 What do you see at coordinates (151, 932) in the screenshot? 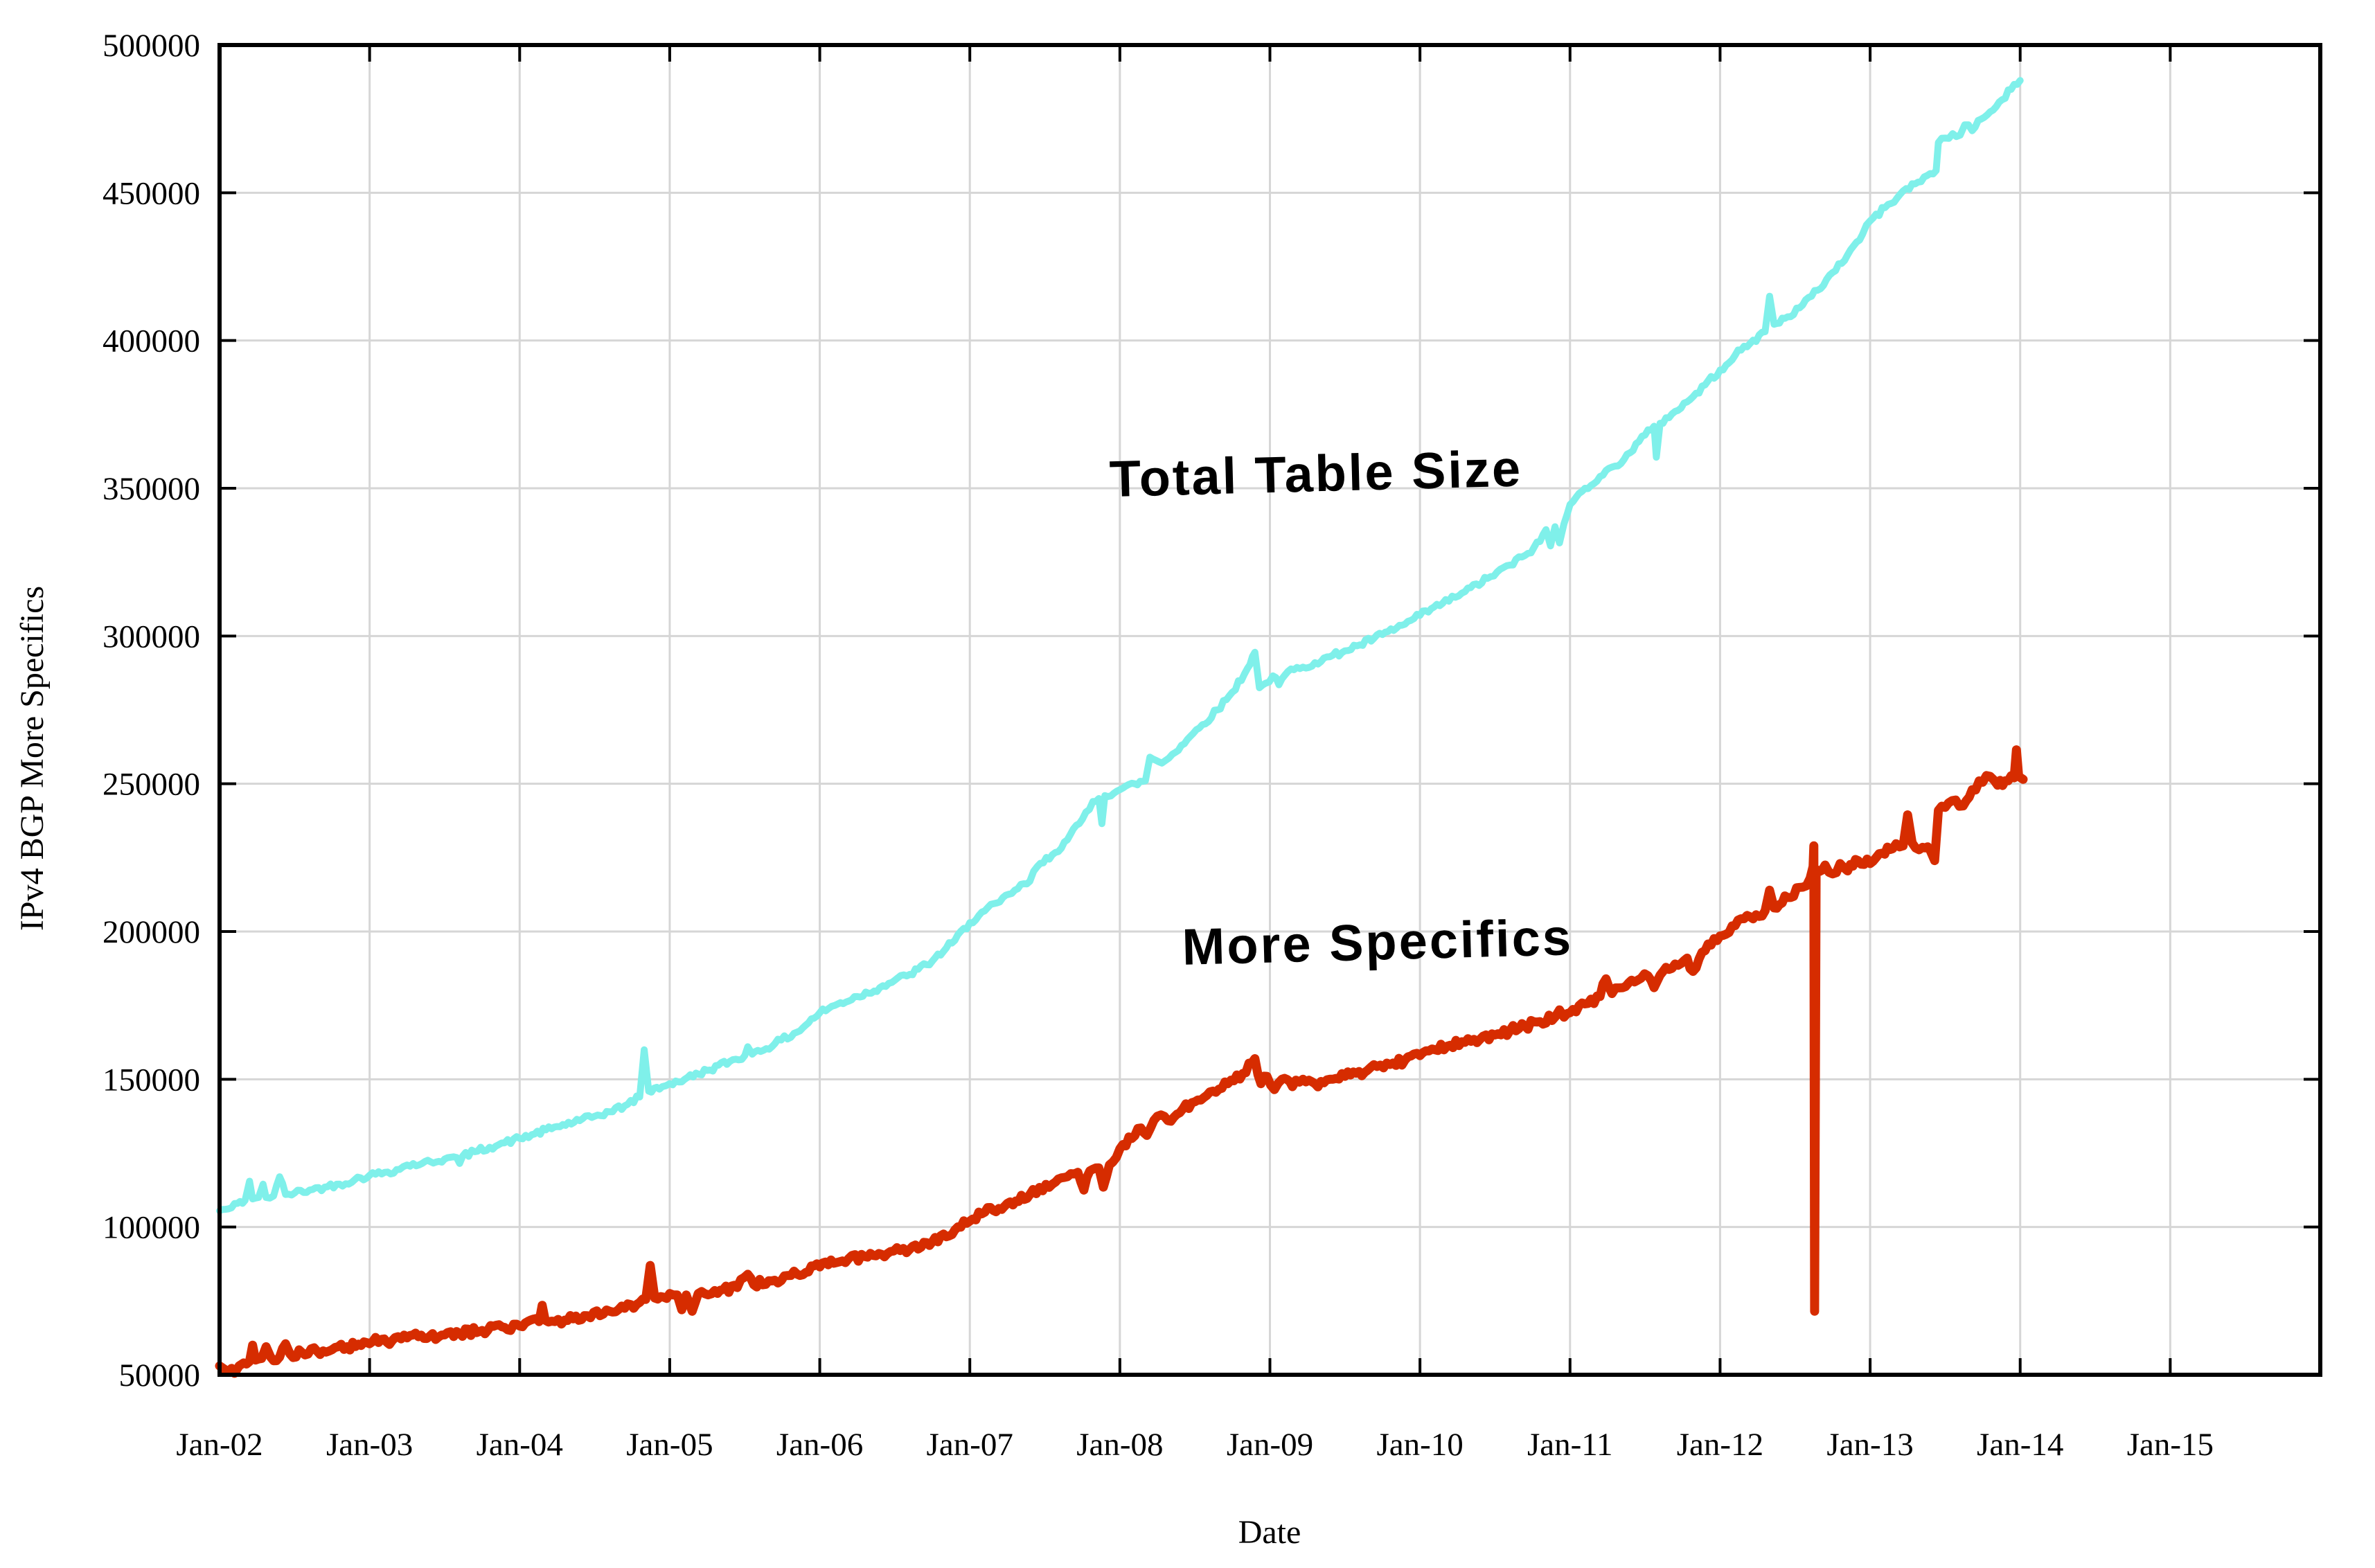
I see `y-tick-label: 200000` at bounding box center [151, 932].